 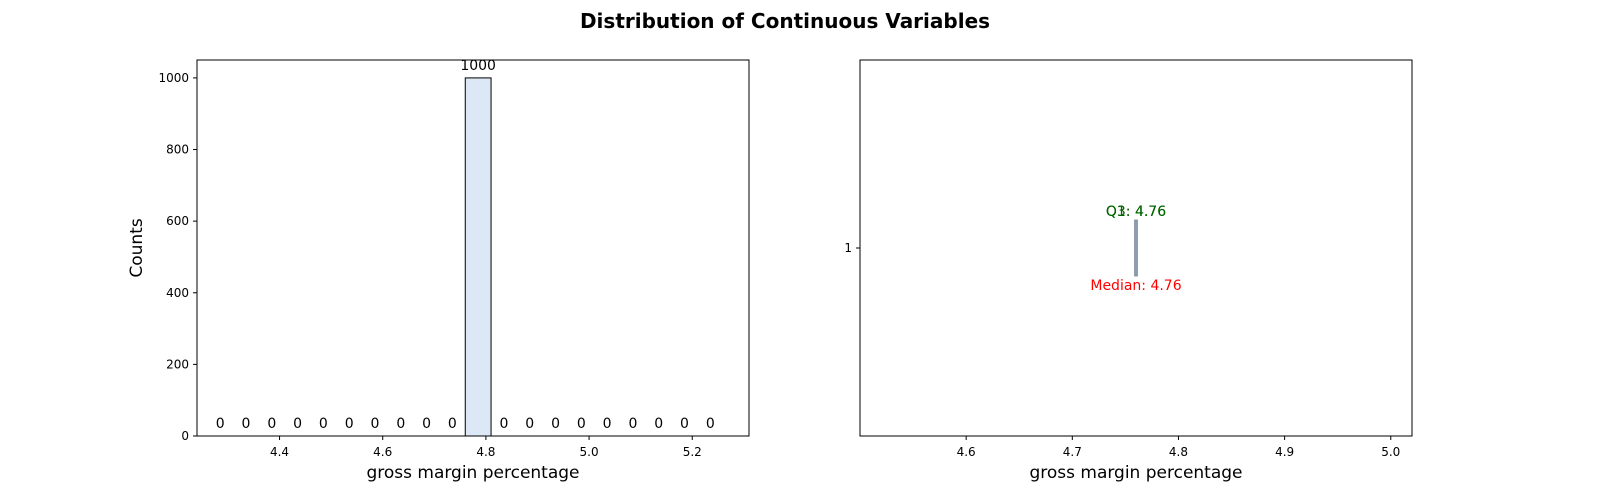 I want to click on histogram-bar, so click(x=478, y=257).